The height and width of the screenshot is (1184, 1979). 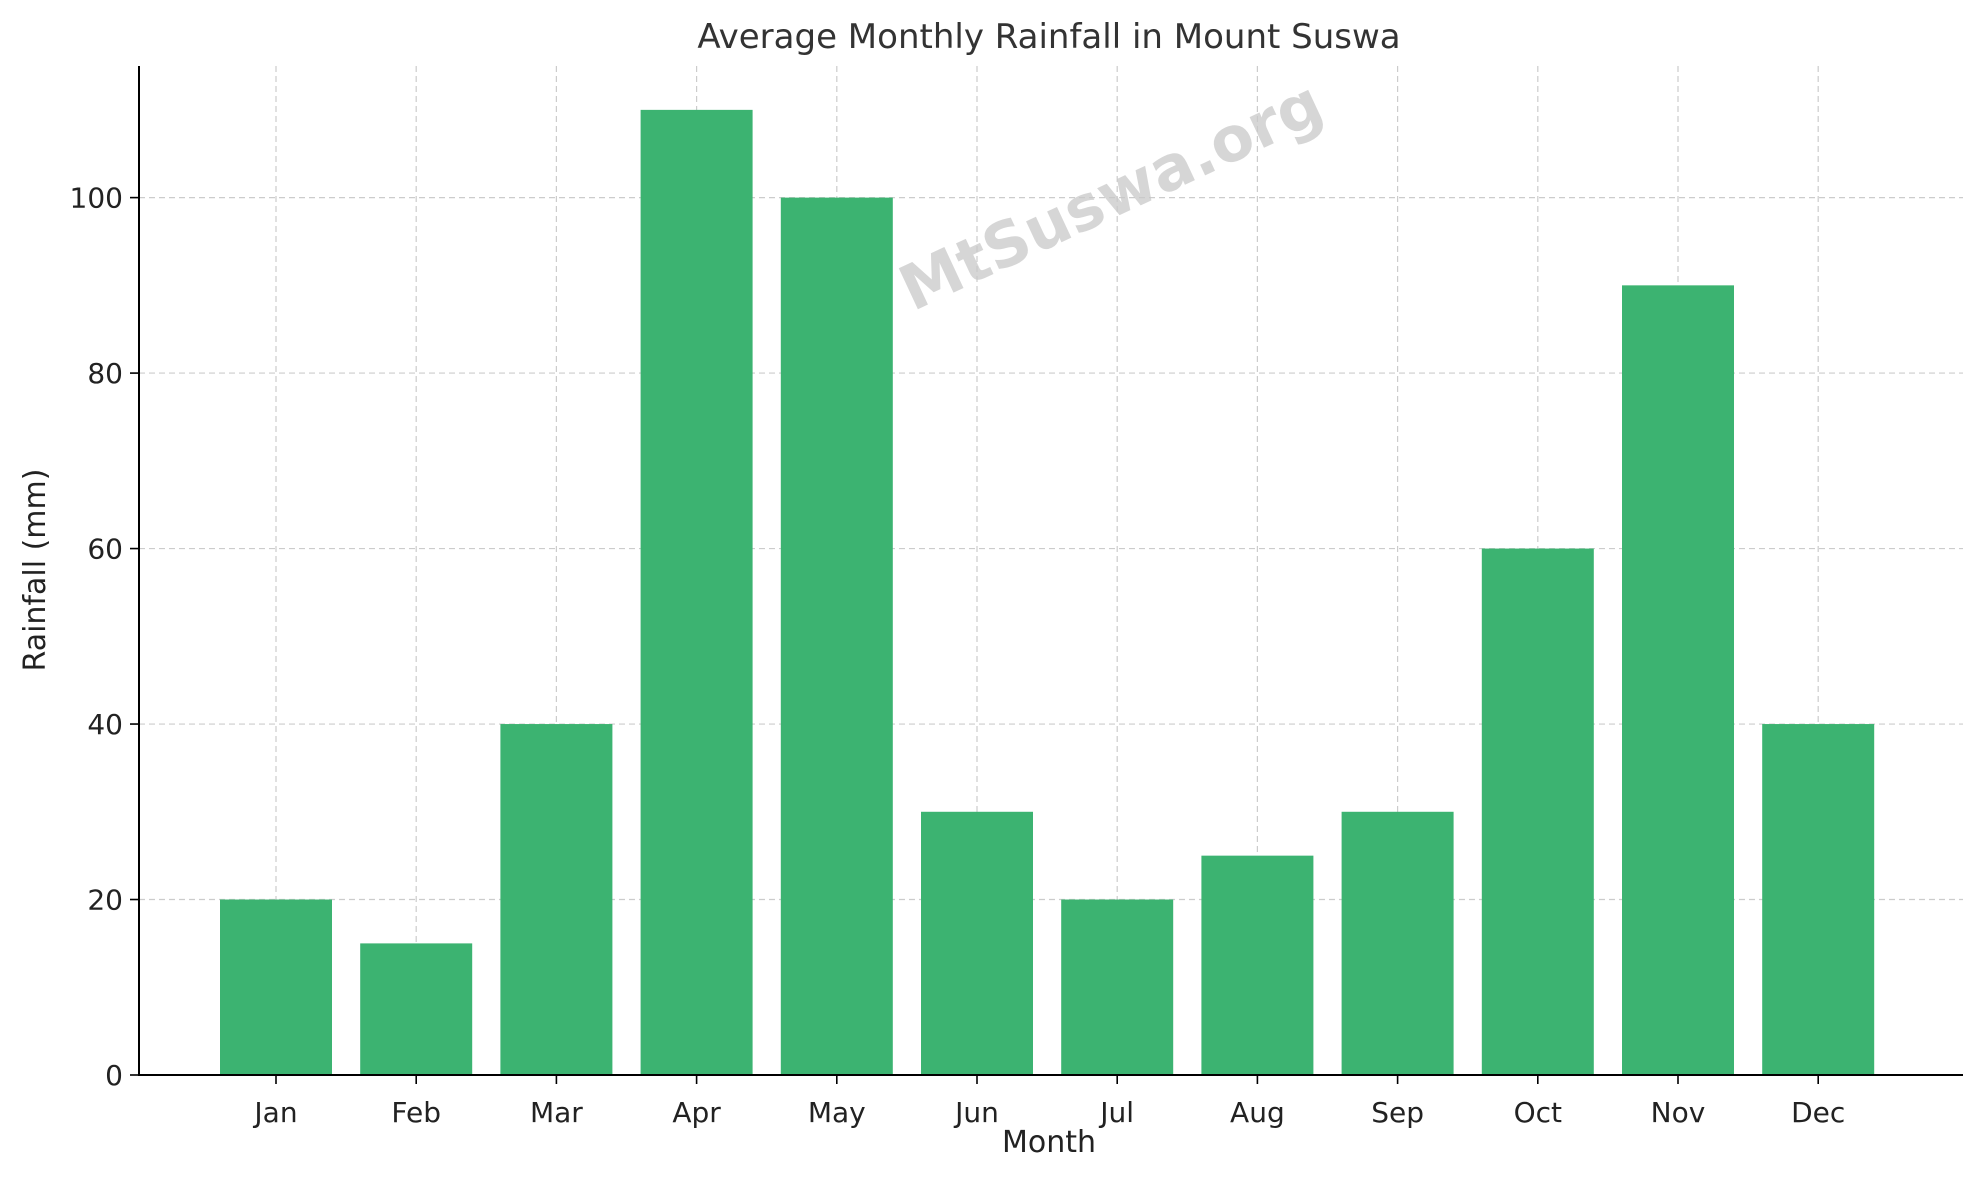 I want to click on bar-oct, so click(x=1537, y=811).